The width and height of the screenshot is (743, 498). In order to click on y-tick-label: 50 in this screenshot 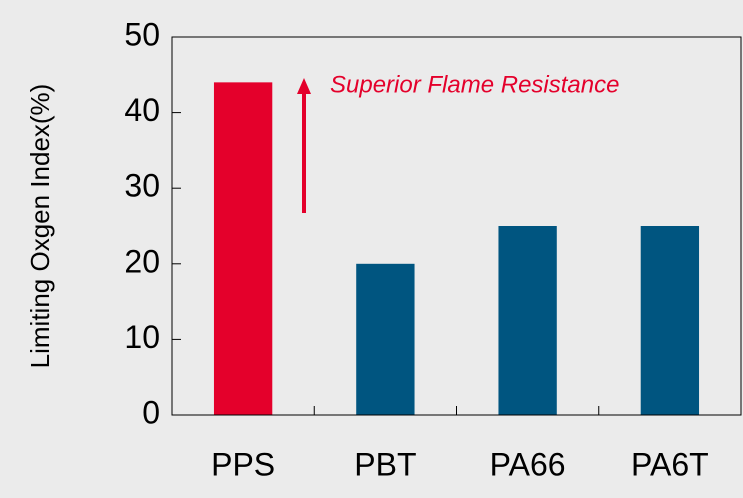, I will do `click(142, 34)`.